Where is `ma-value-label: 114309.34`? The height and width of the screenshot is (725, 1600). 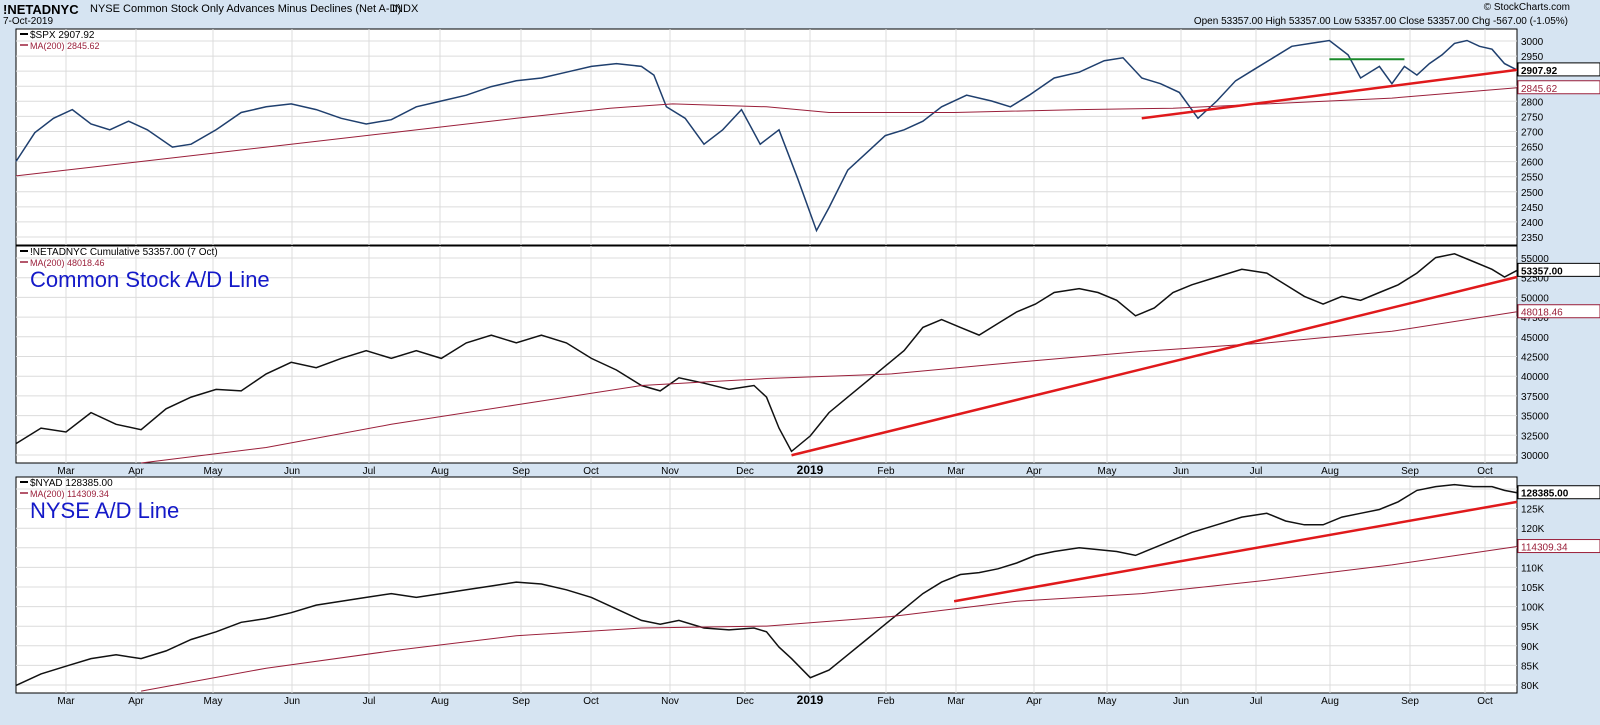 ma-value-label: 114309.34 is located at coordinates (1544, 548).